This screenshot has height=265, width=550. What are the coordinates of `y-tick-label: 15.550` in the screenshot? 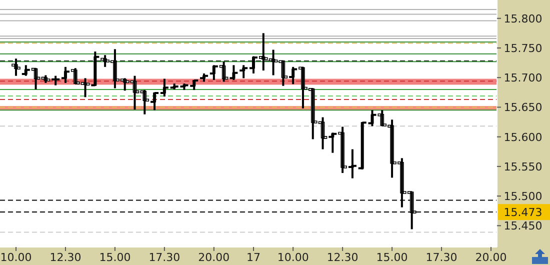 It's located at (523, 167).